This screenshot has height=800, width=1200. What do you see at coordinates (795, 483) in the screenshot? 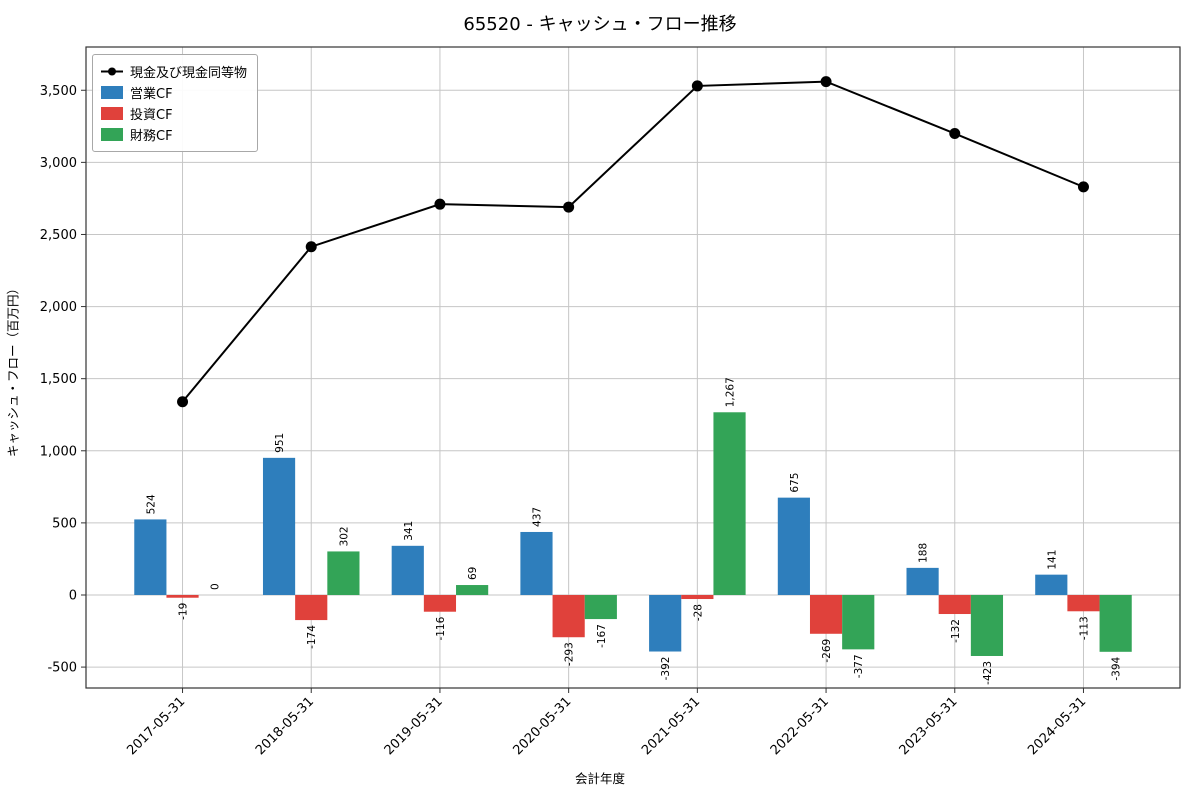
I see `bar-value-label: 675` at bounding box center [795, 483].